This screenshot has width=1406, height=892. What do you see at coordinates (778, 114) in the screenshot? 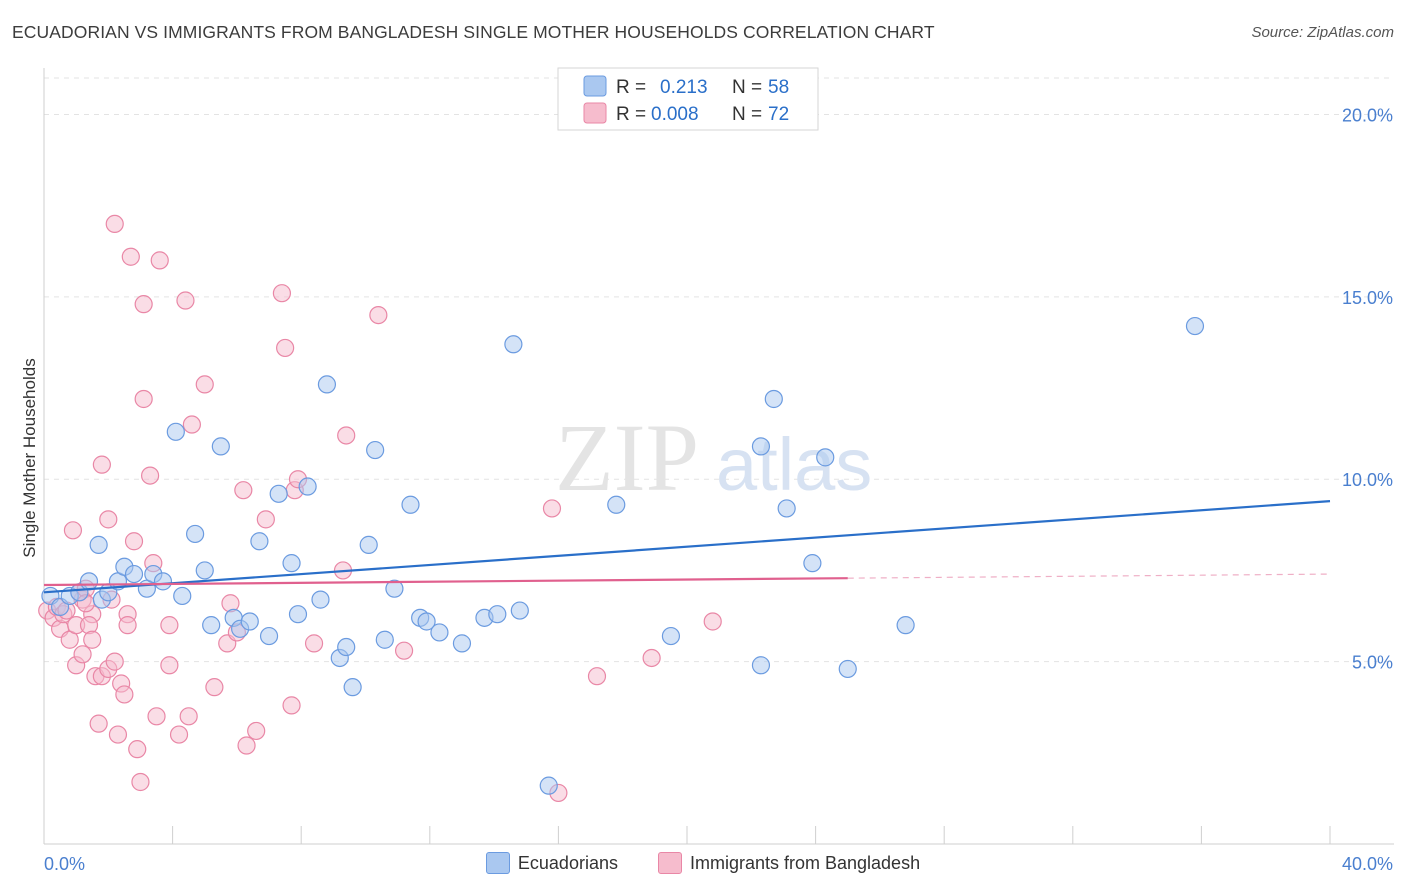
I see `stats-n-value-2: 72` at bounding box center [778, 114].